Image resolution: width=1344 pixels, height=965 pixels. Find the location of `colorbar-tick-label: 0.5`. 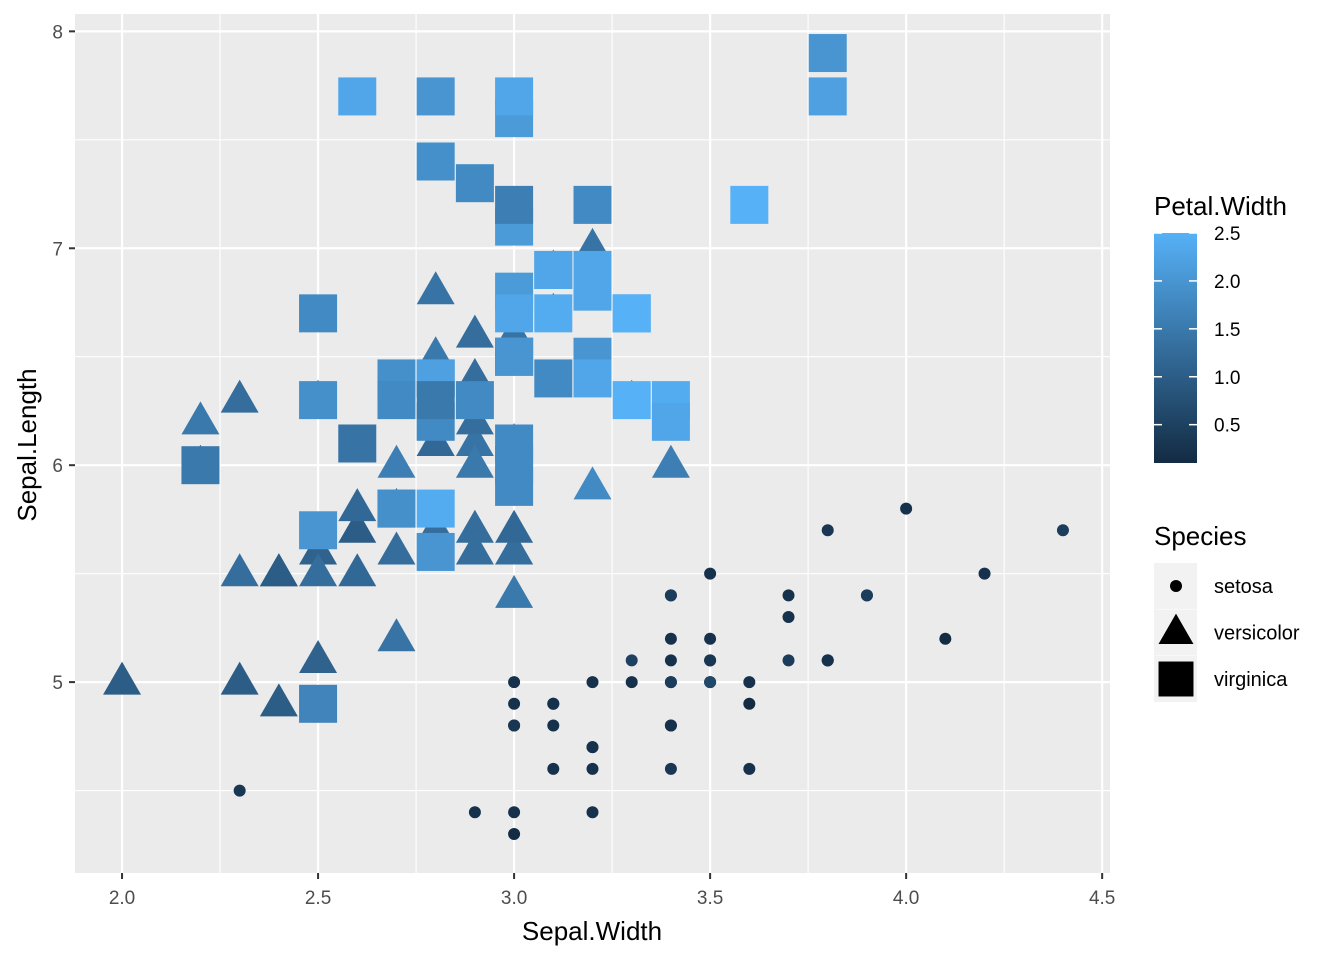

colorbar-tick-label: 0.5 is located at coordinates (1227, 426).